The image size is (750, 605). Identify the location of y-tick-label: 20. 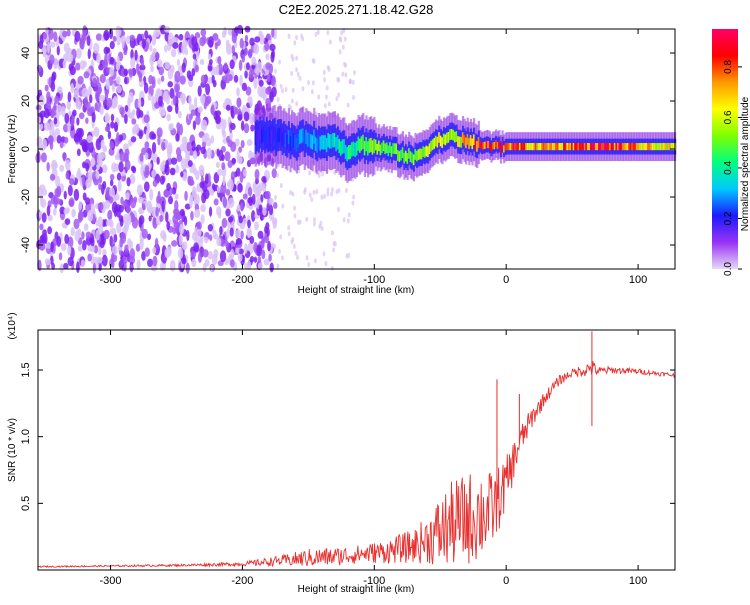
(26, 101).